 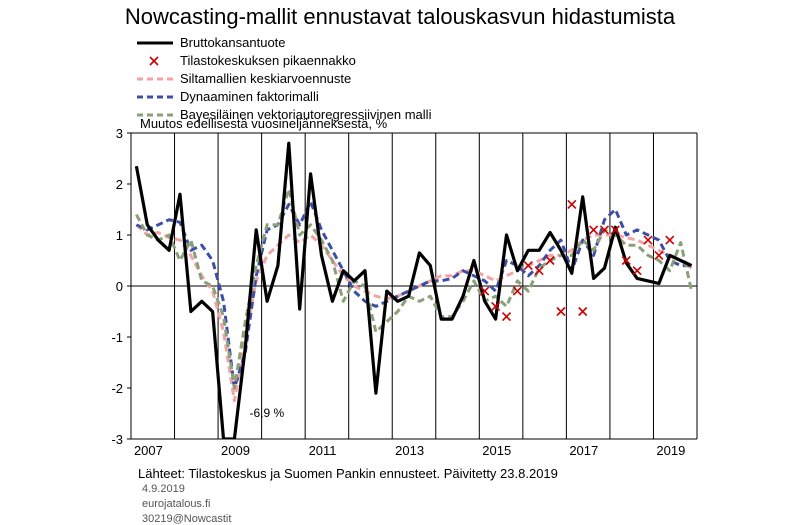 What do you see at coordinates (119, 286) in the screenshot?
I see `y-tick-label: 0` at bounding box center [119, 286].